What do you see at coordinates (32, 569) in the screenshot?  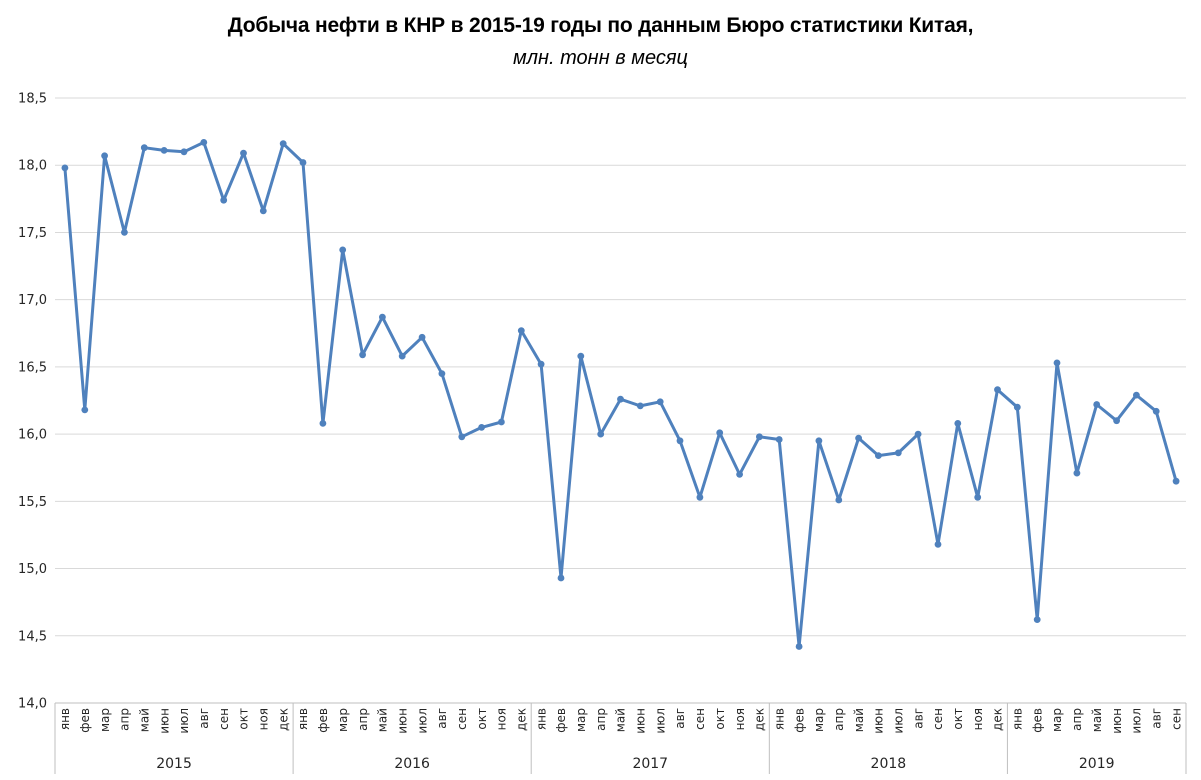 I see `y-axis-tick-label: 15,0` at bounding box center [32, 569].